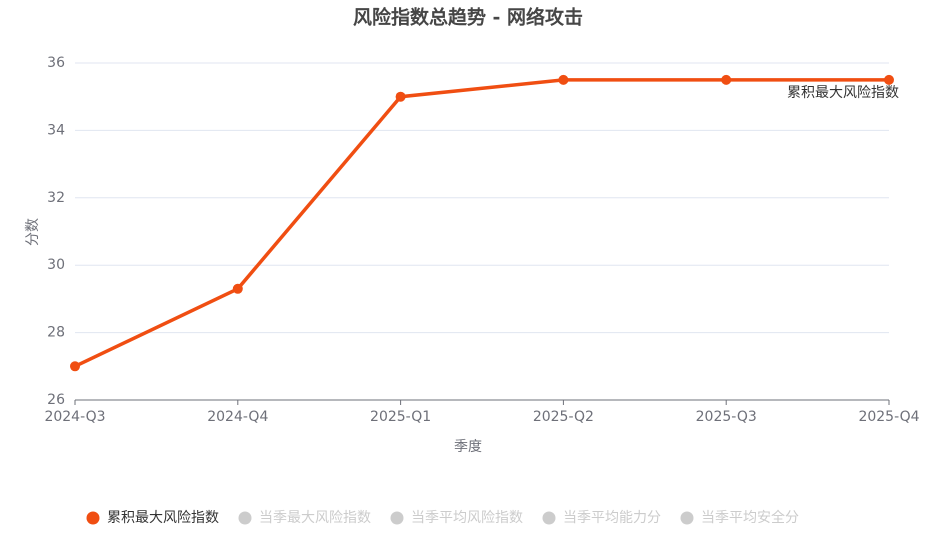 This screenshot has width=936, height=534. Describe the element at coordinates (163, 518) in the screenshot. I see `legend-label: 累积最大风险指数` at that location.